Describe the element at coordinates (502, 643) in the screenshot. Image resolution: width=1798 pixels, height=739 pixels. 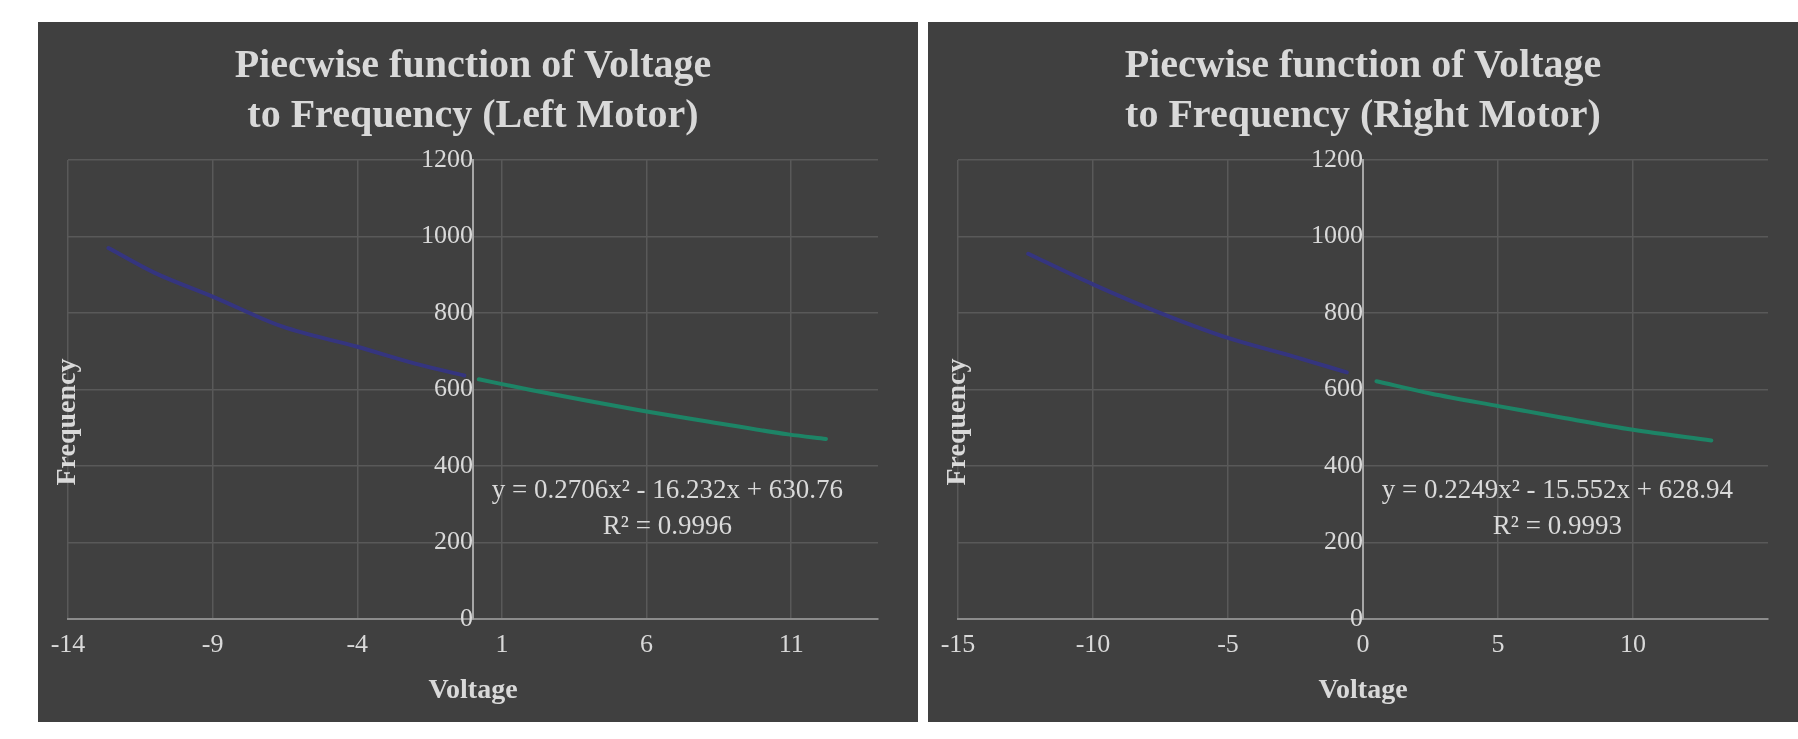
I see `x-tick-label: 1` at that location.